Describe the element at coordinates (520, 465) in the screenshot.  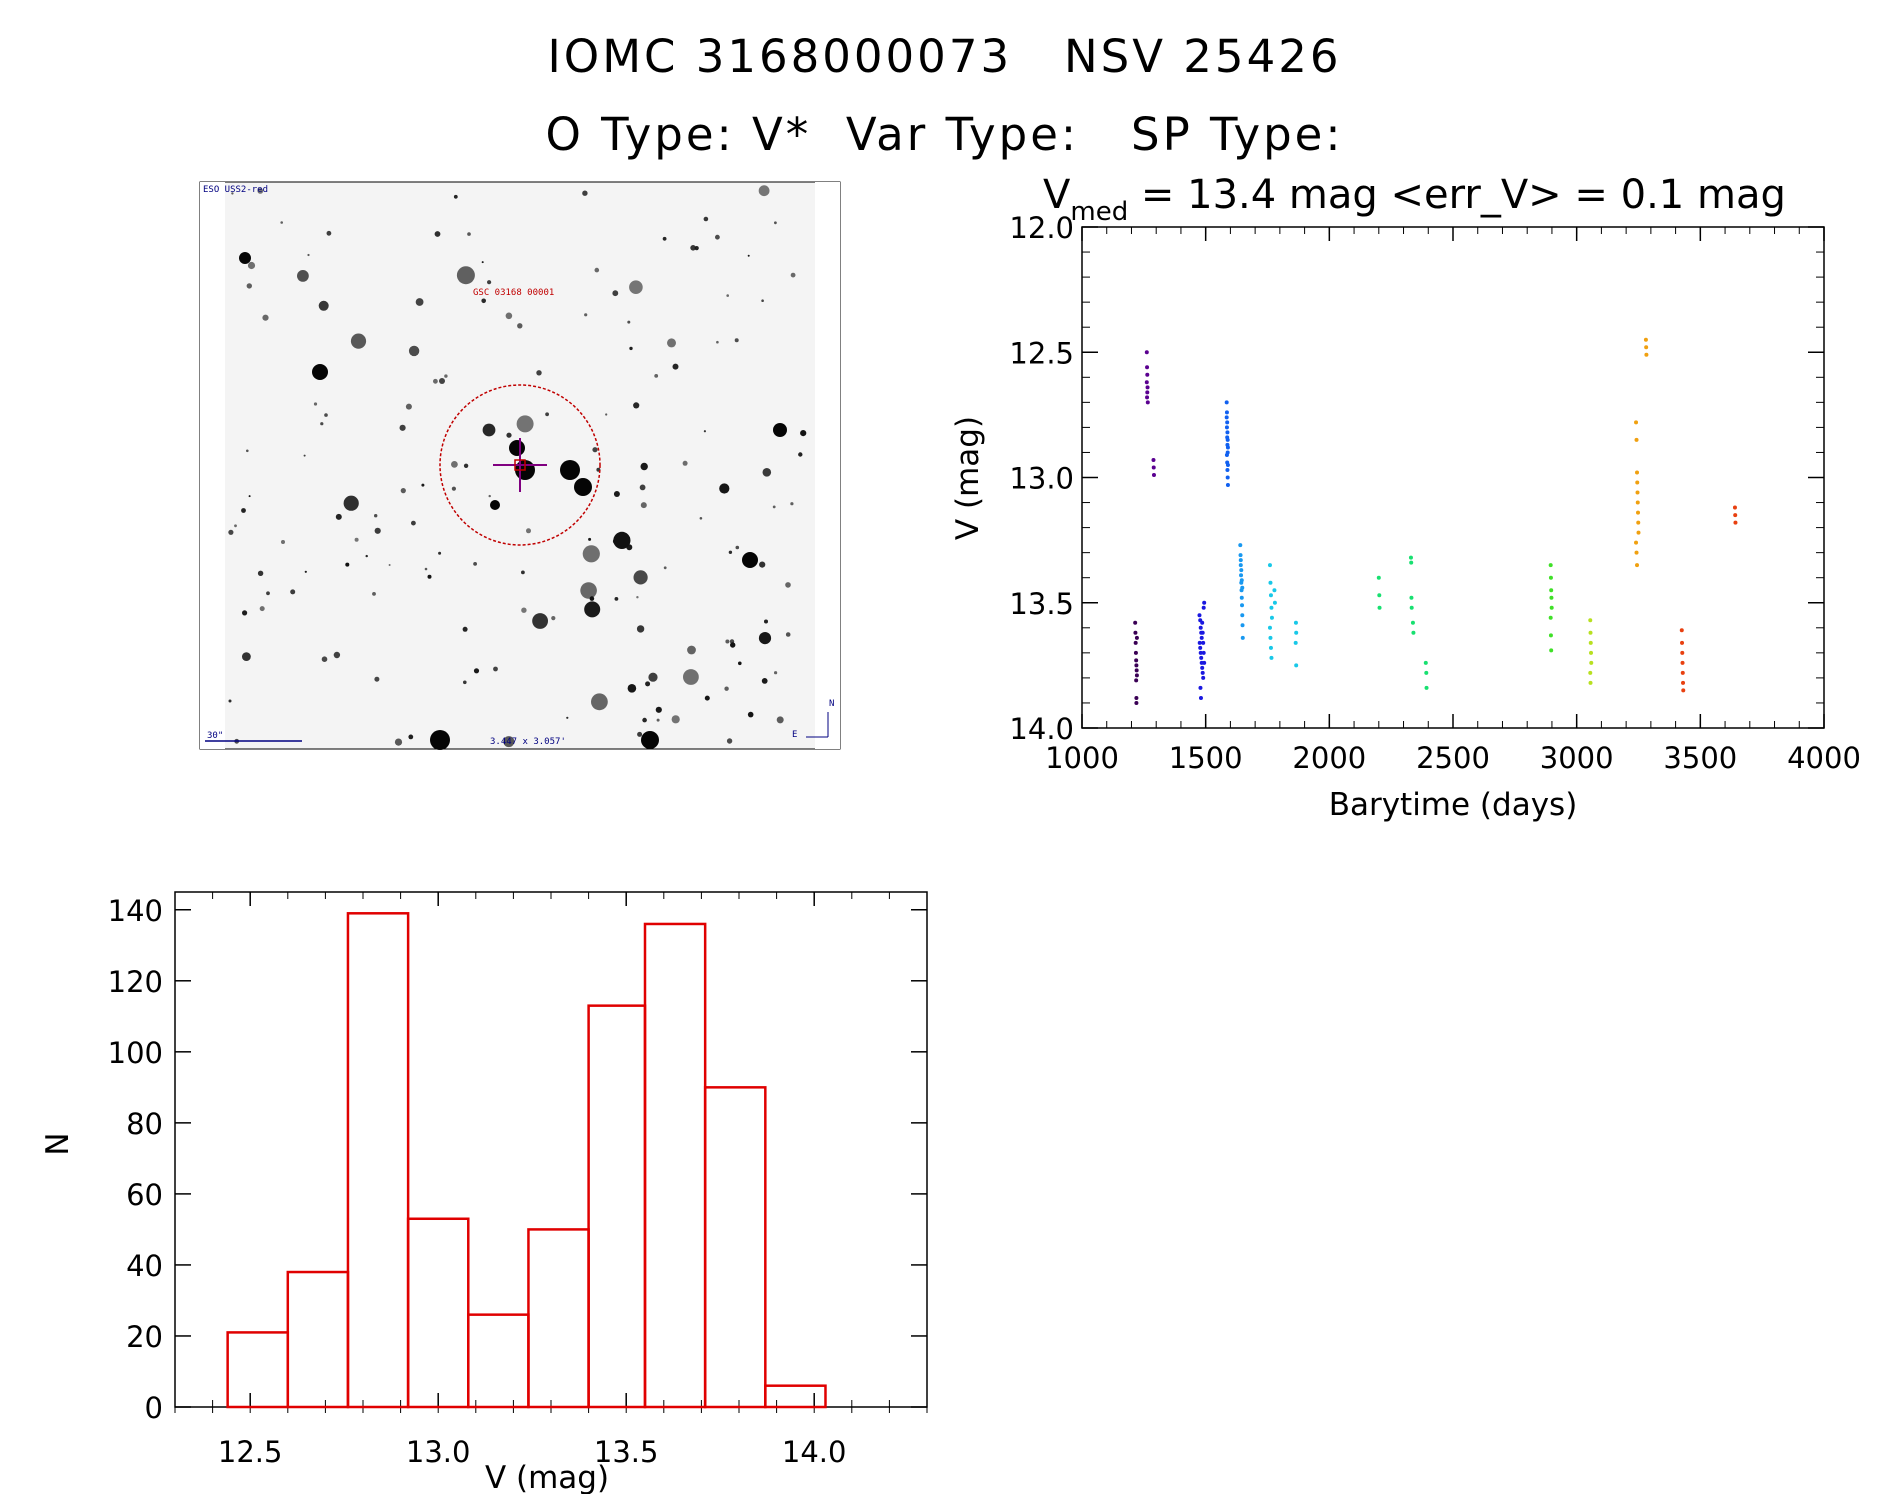
I see `aperture-circle` at that location.